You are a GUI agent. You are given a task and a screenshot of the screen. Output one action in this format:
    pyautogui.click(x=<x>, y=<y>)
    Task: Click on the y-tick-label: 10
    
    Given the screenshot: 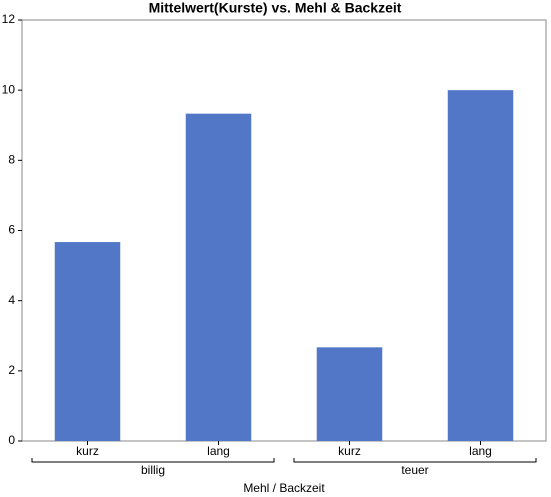 What is the action you would take?
    pyautogui.click(x=9, y=89)
    